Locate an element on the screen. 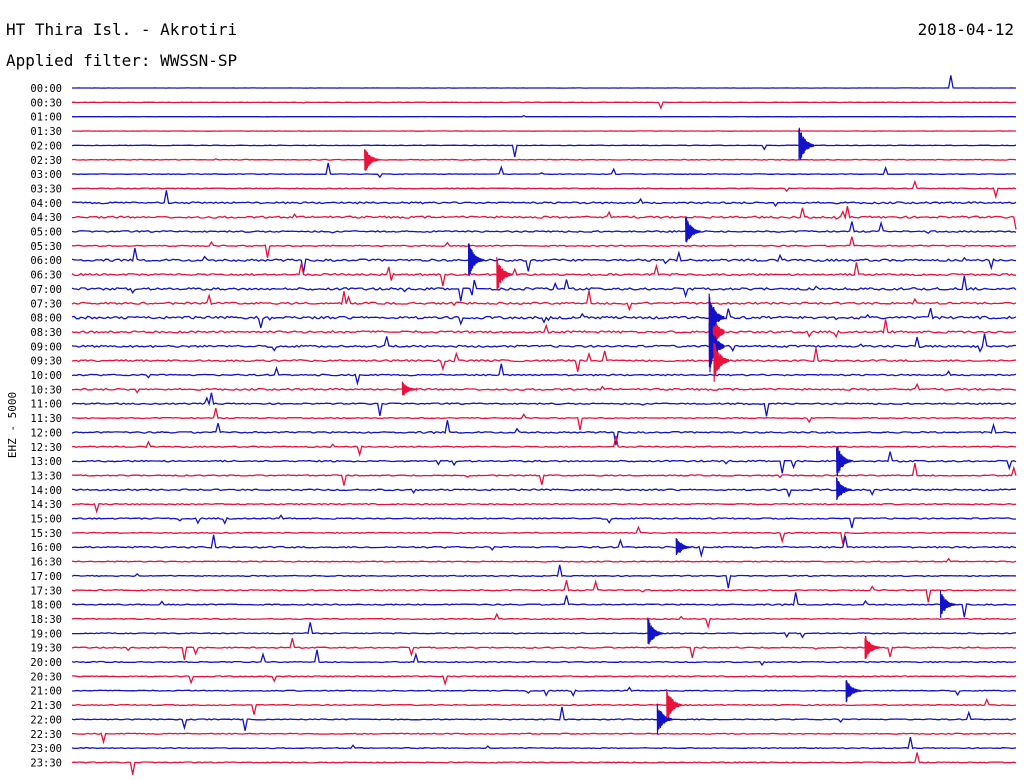  trace-row-20:30 is located at coordinates (544, 681).